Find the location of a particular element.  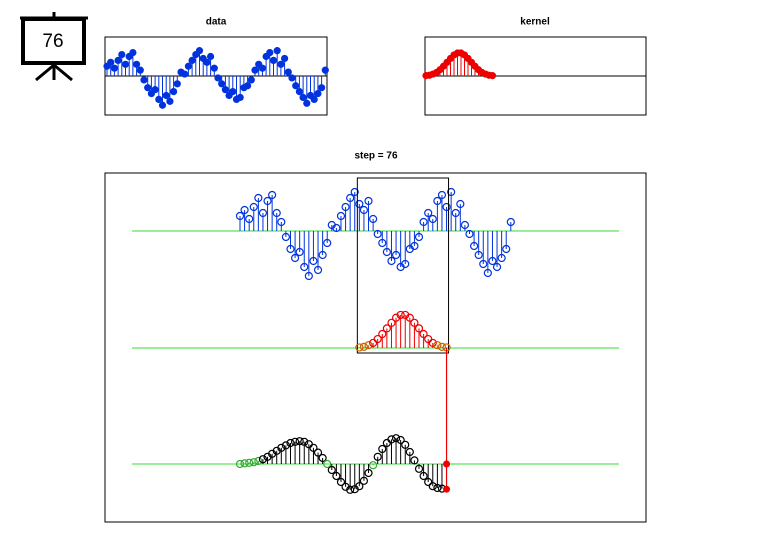

chart-title: kernel is located at coordinates (535, 22).